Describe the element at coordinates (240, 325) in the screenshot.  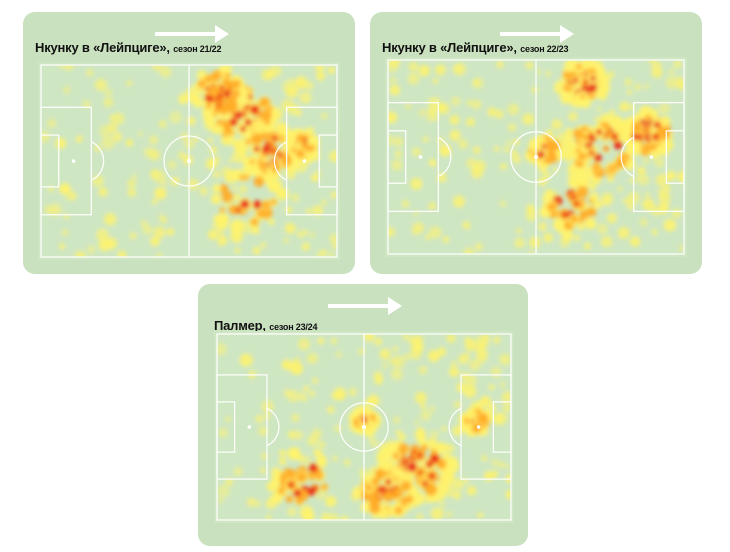
I see `player-name: Палмер,` at that location.